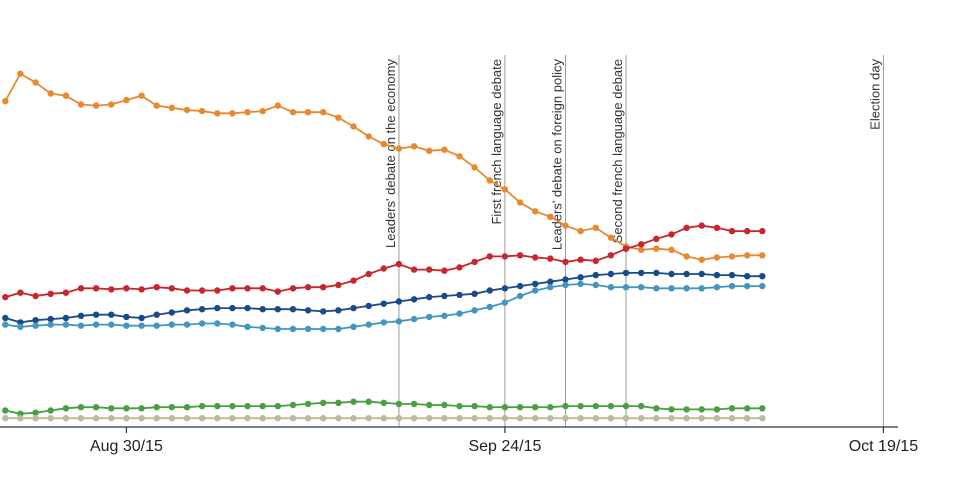 This screenshot has height=487, width=965. I want to click on x-tick-label-2: Oct 19/15, so click(883, 446).